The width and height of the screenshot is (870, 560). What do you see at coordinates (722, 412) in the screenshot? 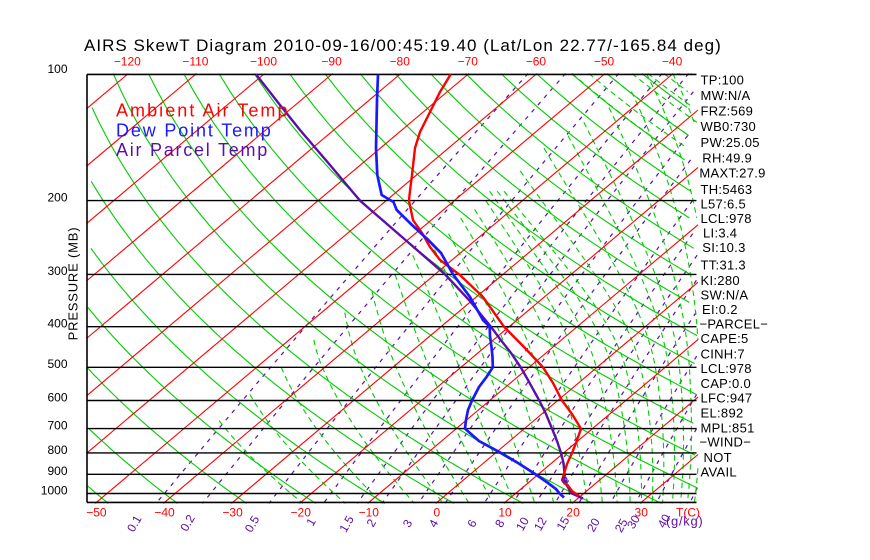
I see `svg-text: EL:892` at bounding box center [722, 412].